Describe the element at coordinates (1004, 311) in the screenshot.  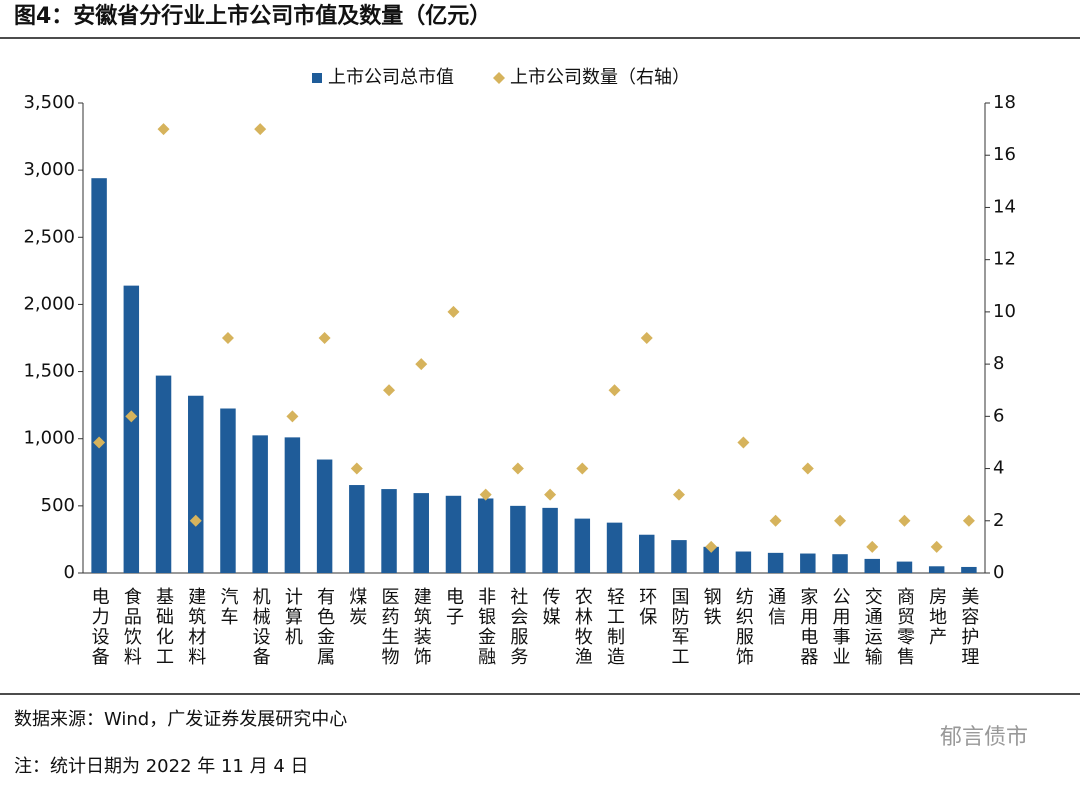
I see `tick-label: 10` at that location.